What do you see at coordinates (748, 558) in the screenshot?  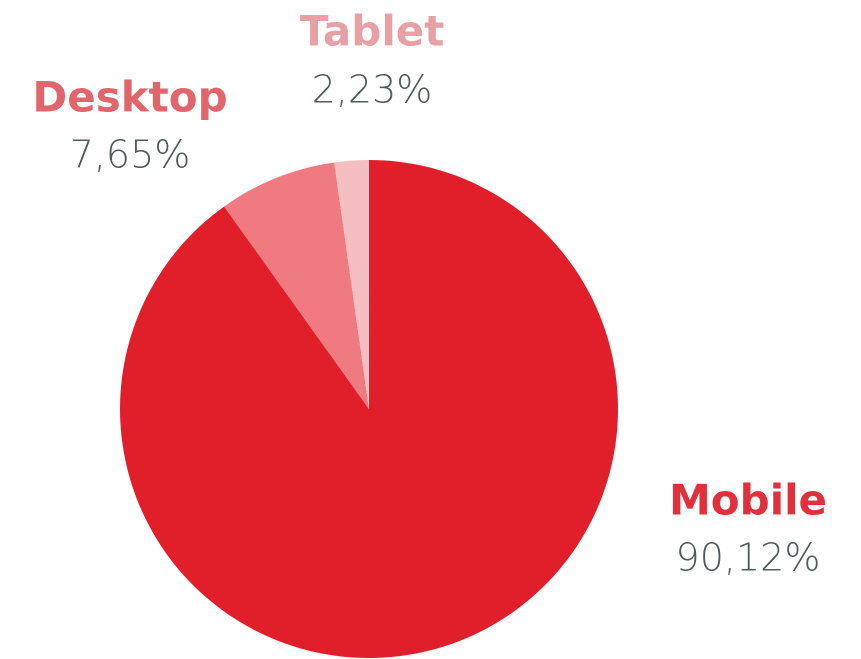 I see `slice-value: 90,12%` at bounding box center [748, 558].